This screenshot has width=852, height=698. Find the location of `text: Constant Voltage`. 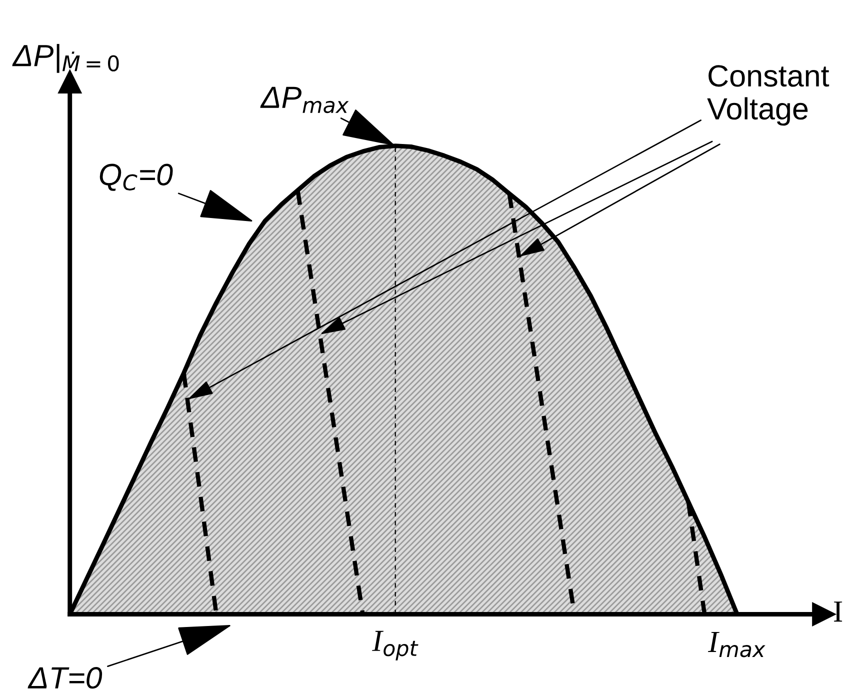

text: Constant Voltage is located at coordinates (768, 95).